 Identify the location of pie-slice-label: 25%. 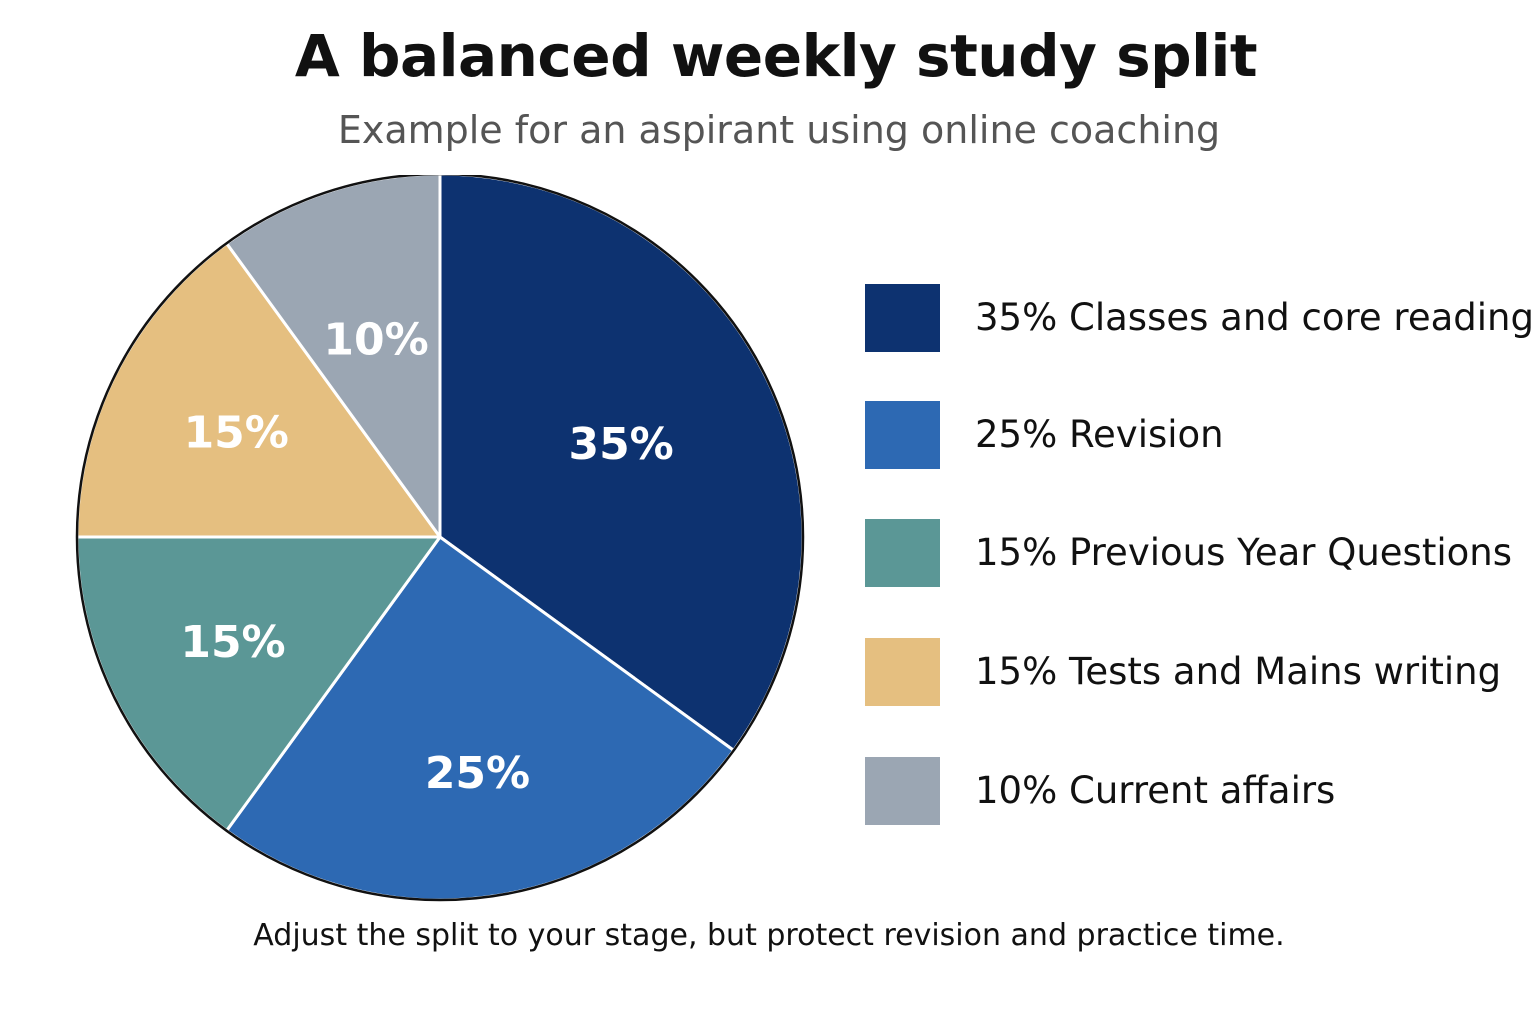
(477, 773).